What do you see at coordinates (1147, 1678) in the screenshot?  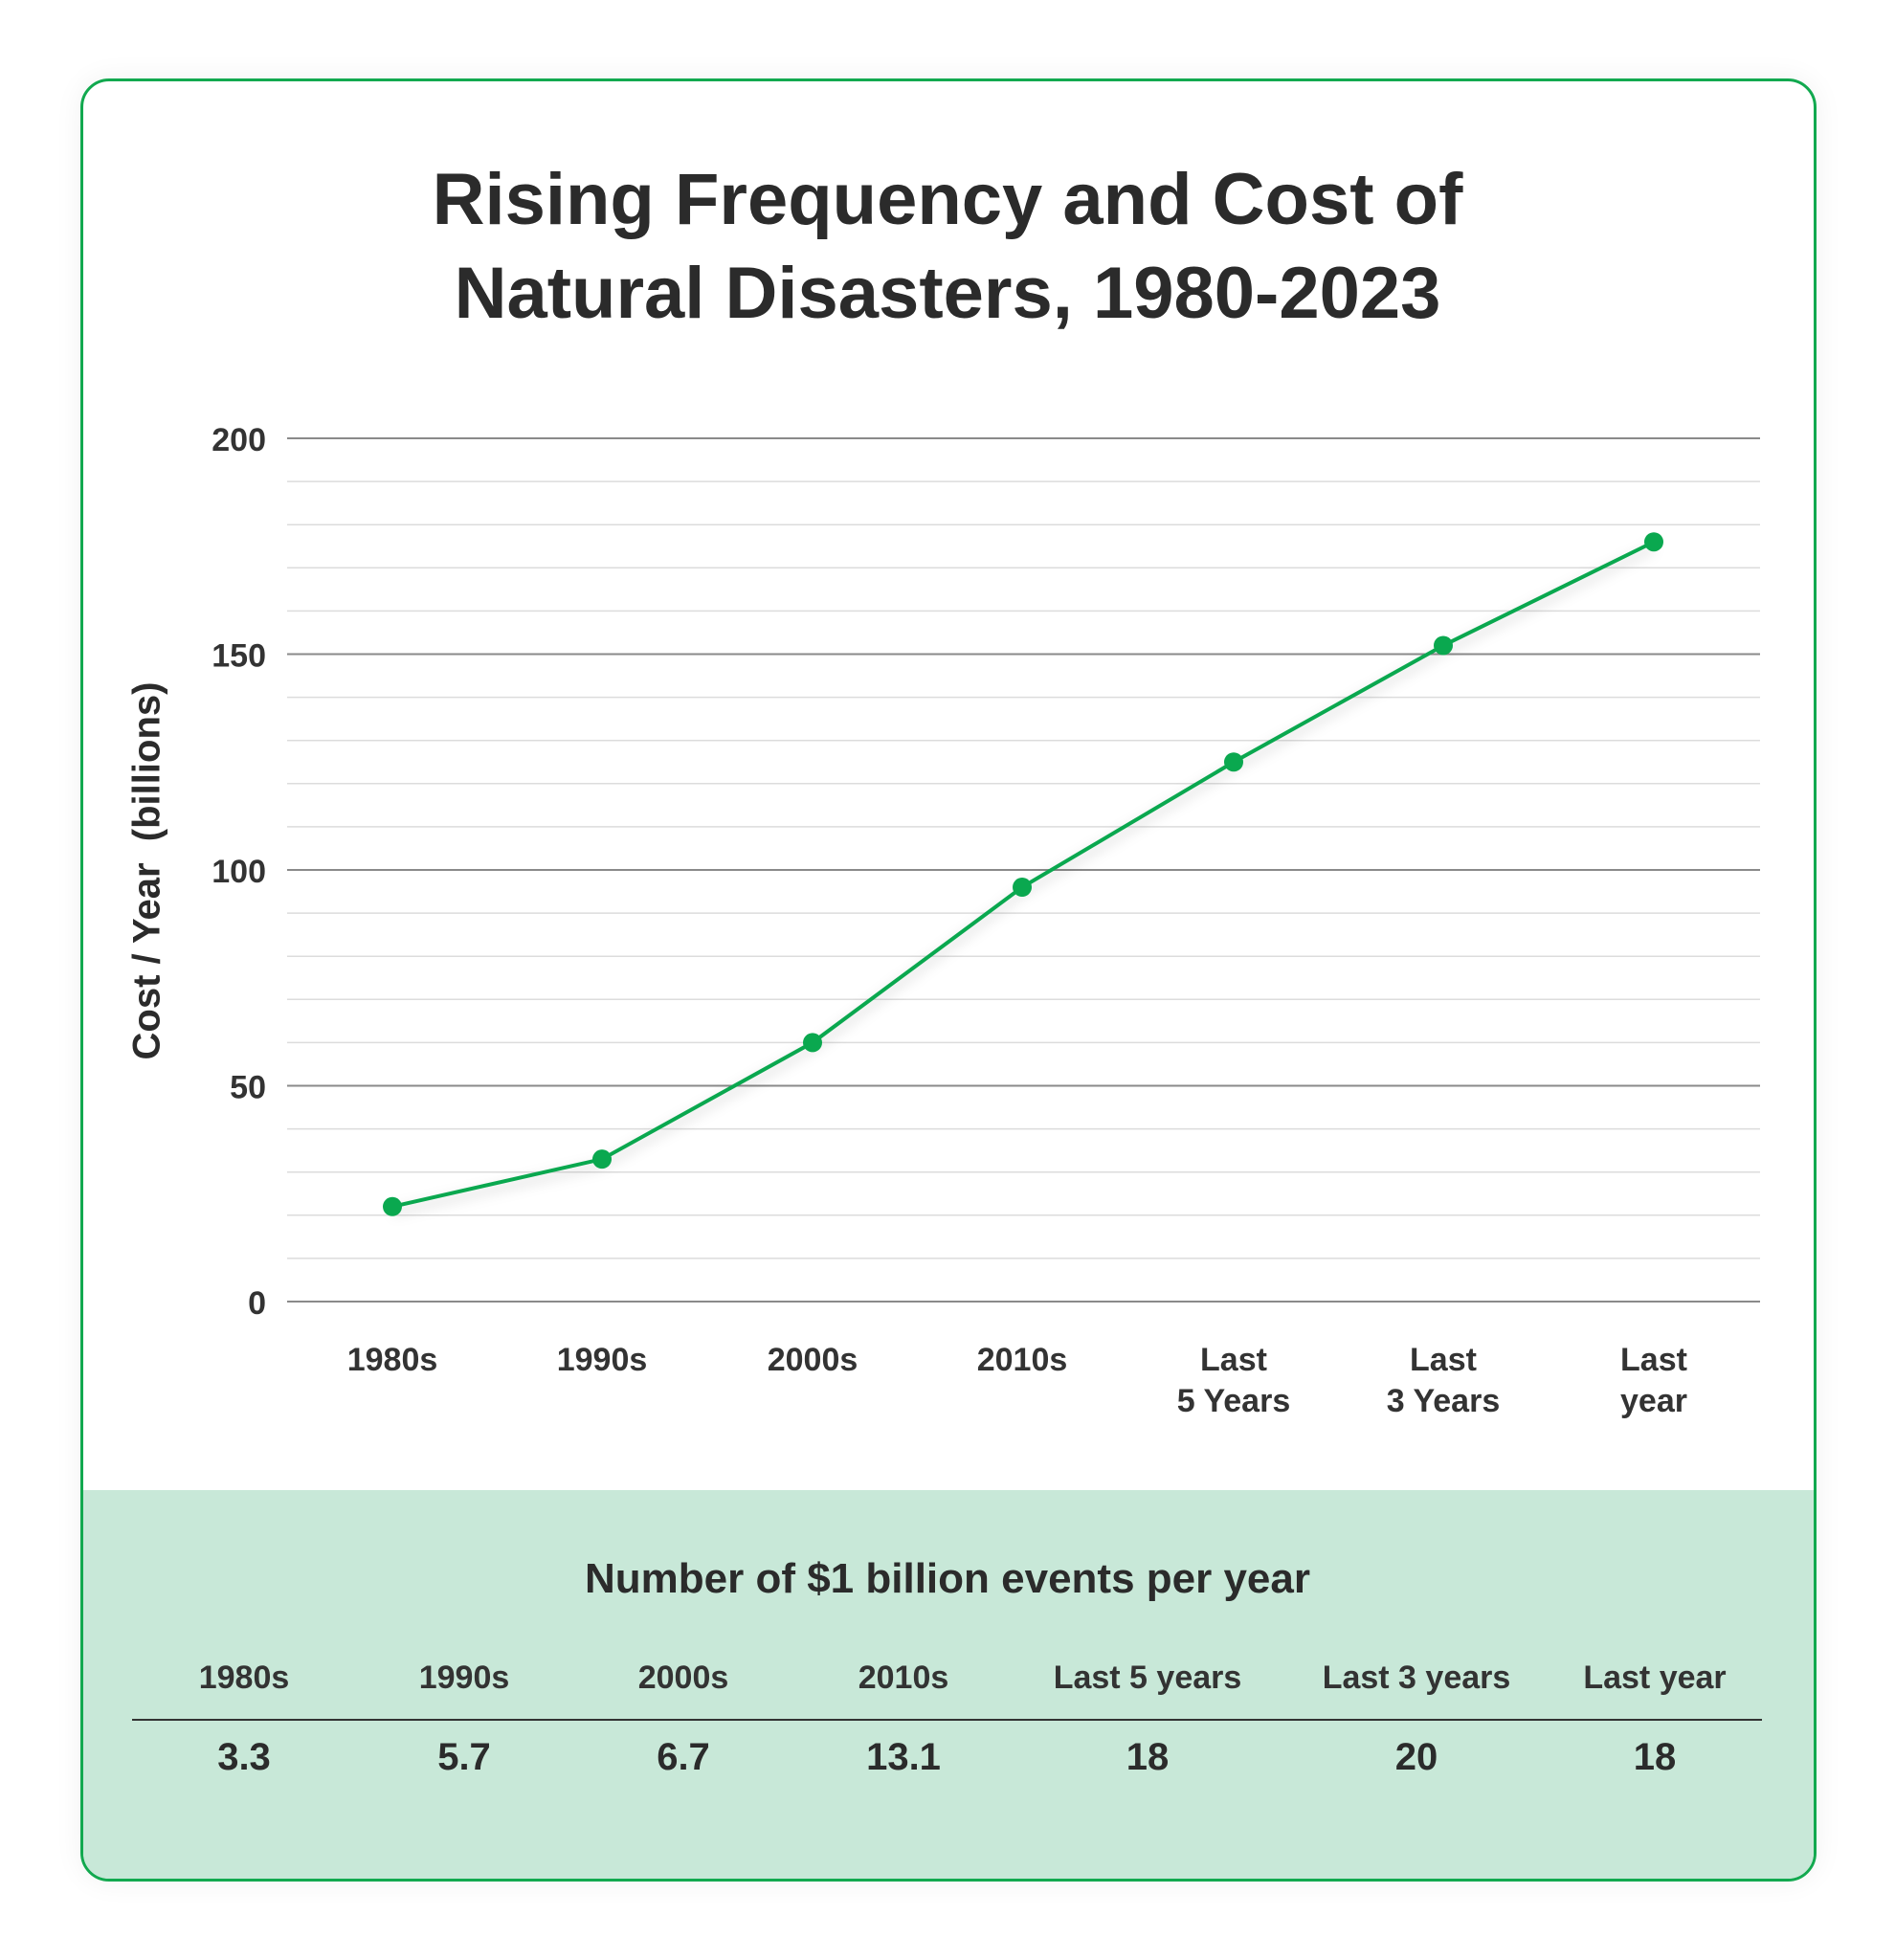 I see `table-header: Last 5 years` at bounding box center [1147, 1678].